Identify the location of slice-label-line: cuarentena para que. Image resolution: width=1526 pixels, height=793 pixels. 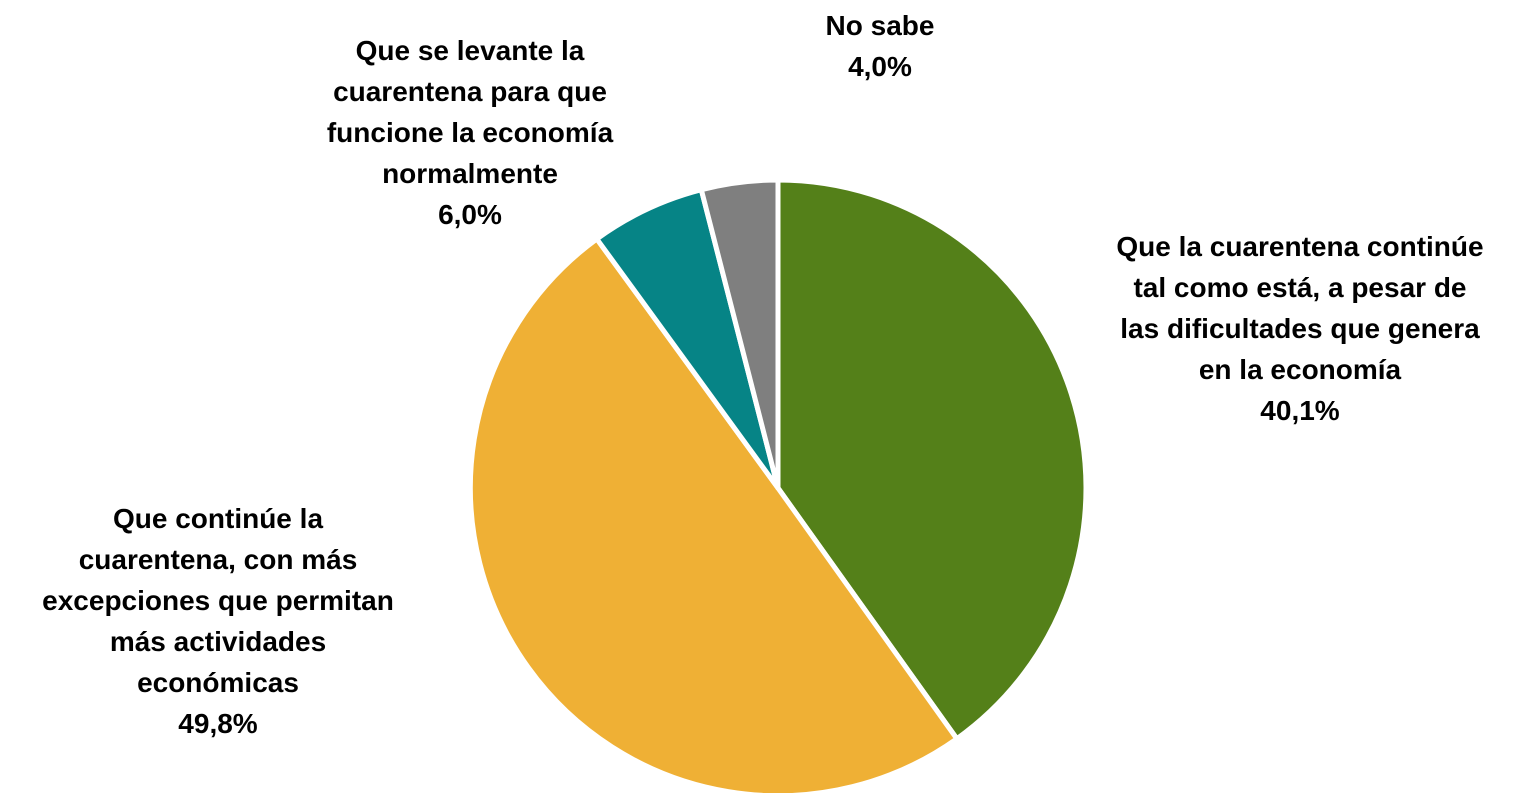
(470, 91).